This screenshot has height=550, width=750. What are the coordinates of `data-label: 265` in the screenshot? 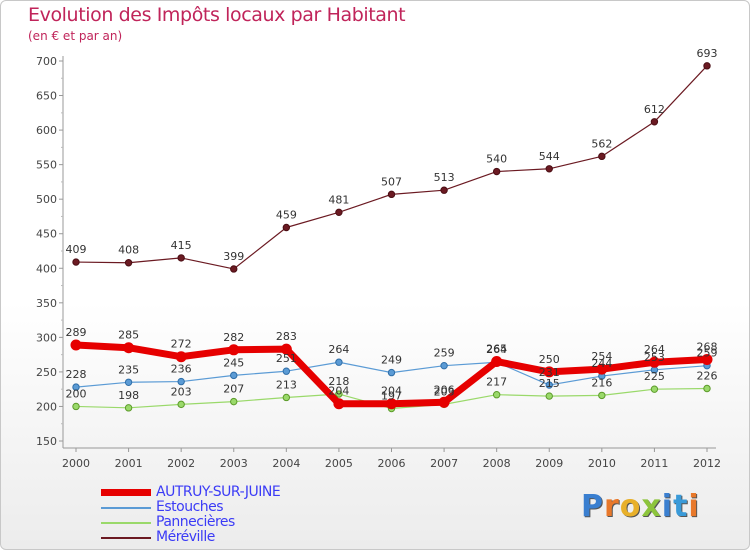 It's located at (496, 349).